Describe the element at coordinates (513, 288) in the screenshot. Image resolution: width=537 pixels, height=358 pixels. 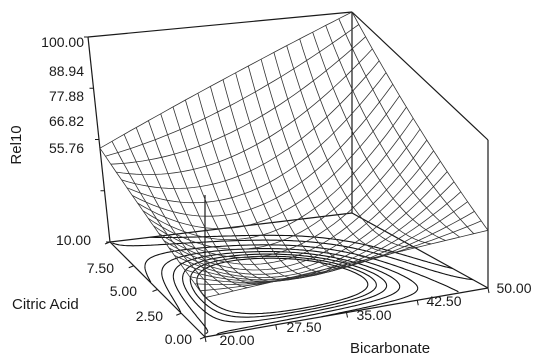
I see `x-tick-label: 50.00` at that location.